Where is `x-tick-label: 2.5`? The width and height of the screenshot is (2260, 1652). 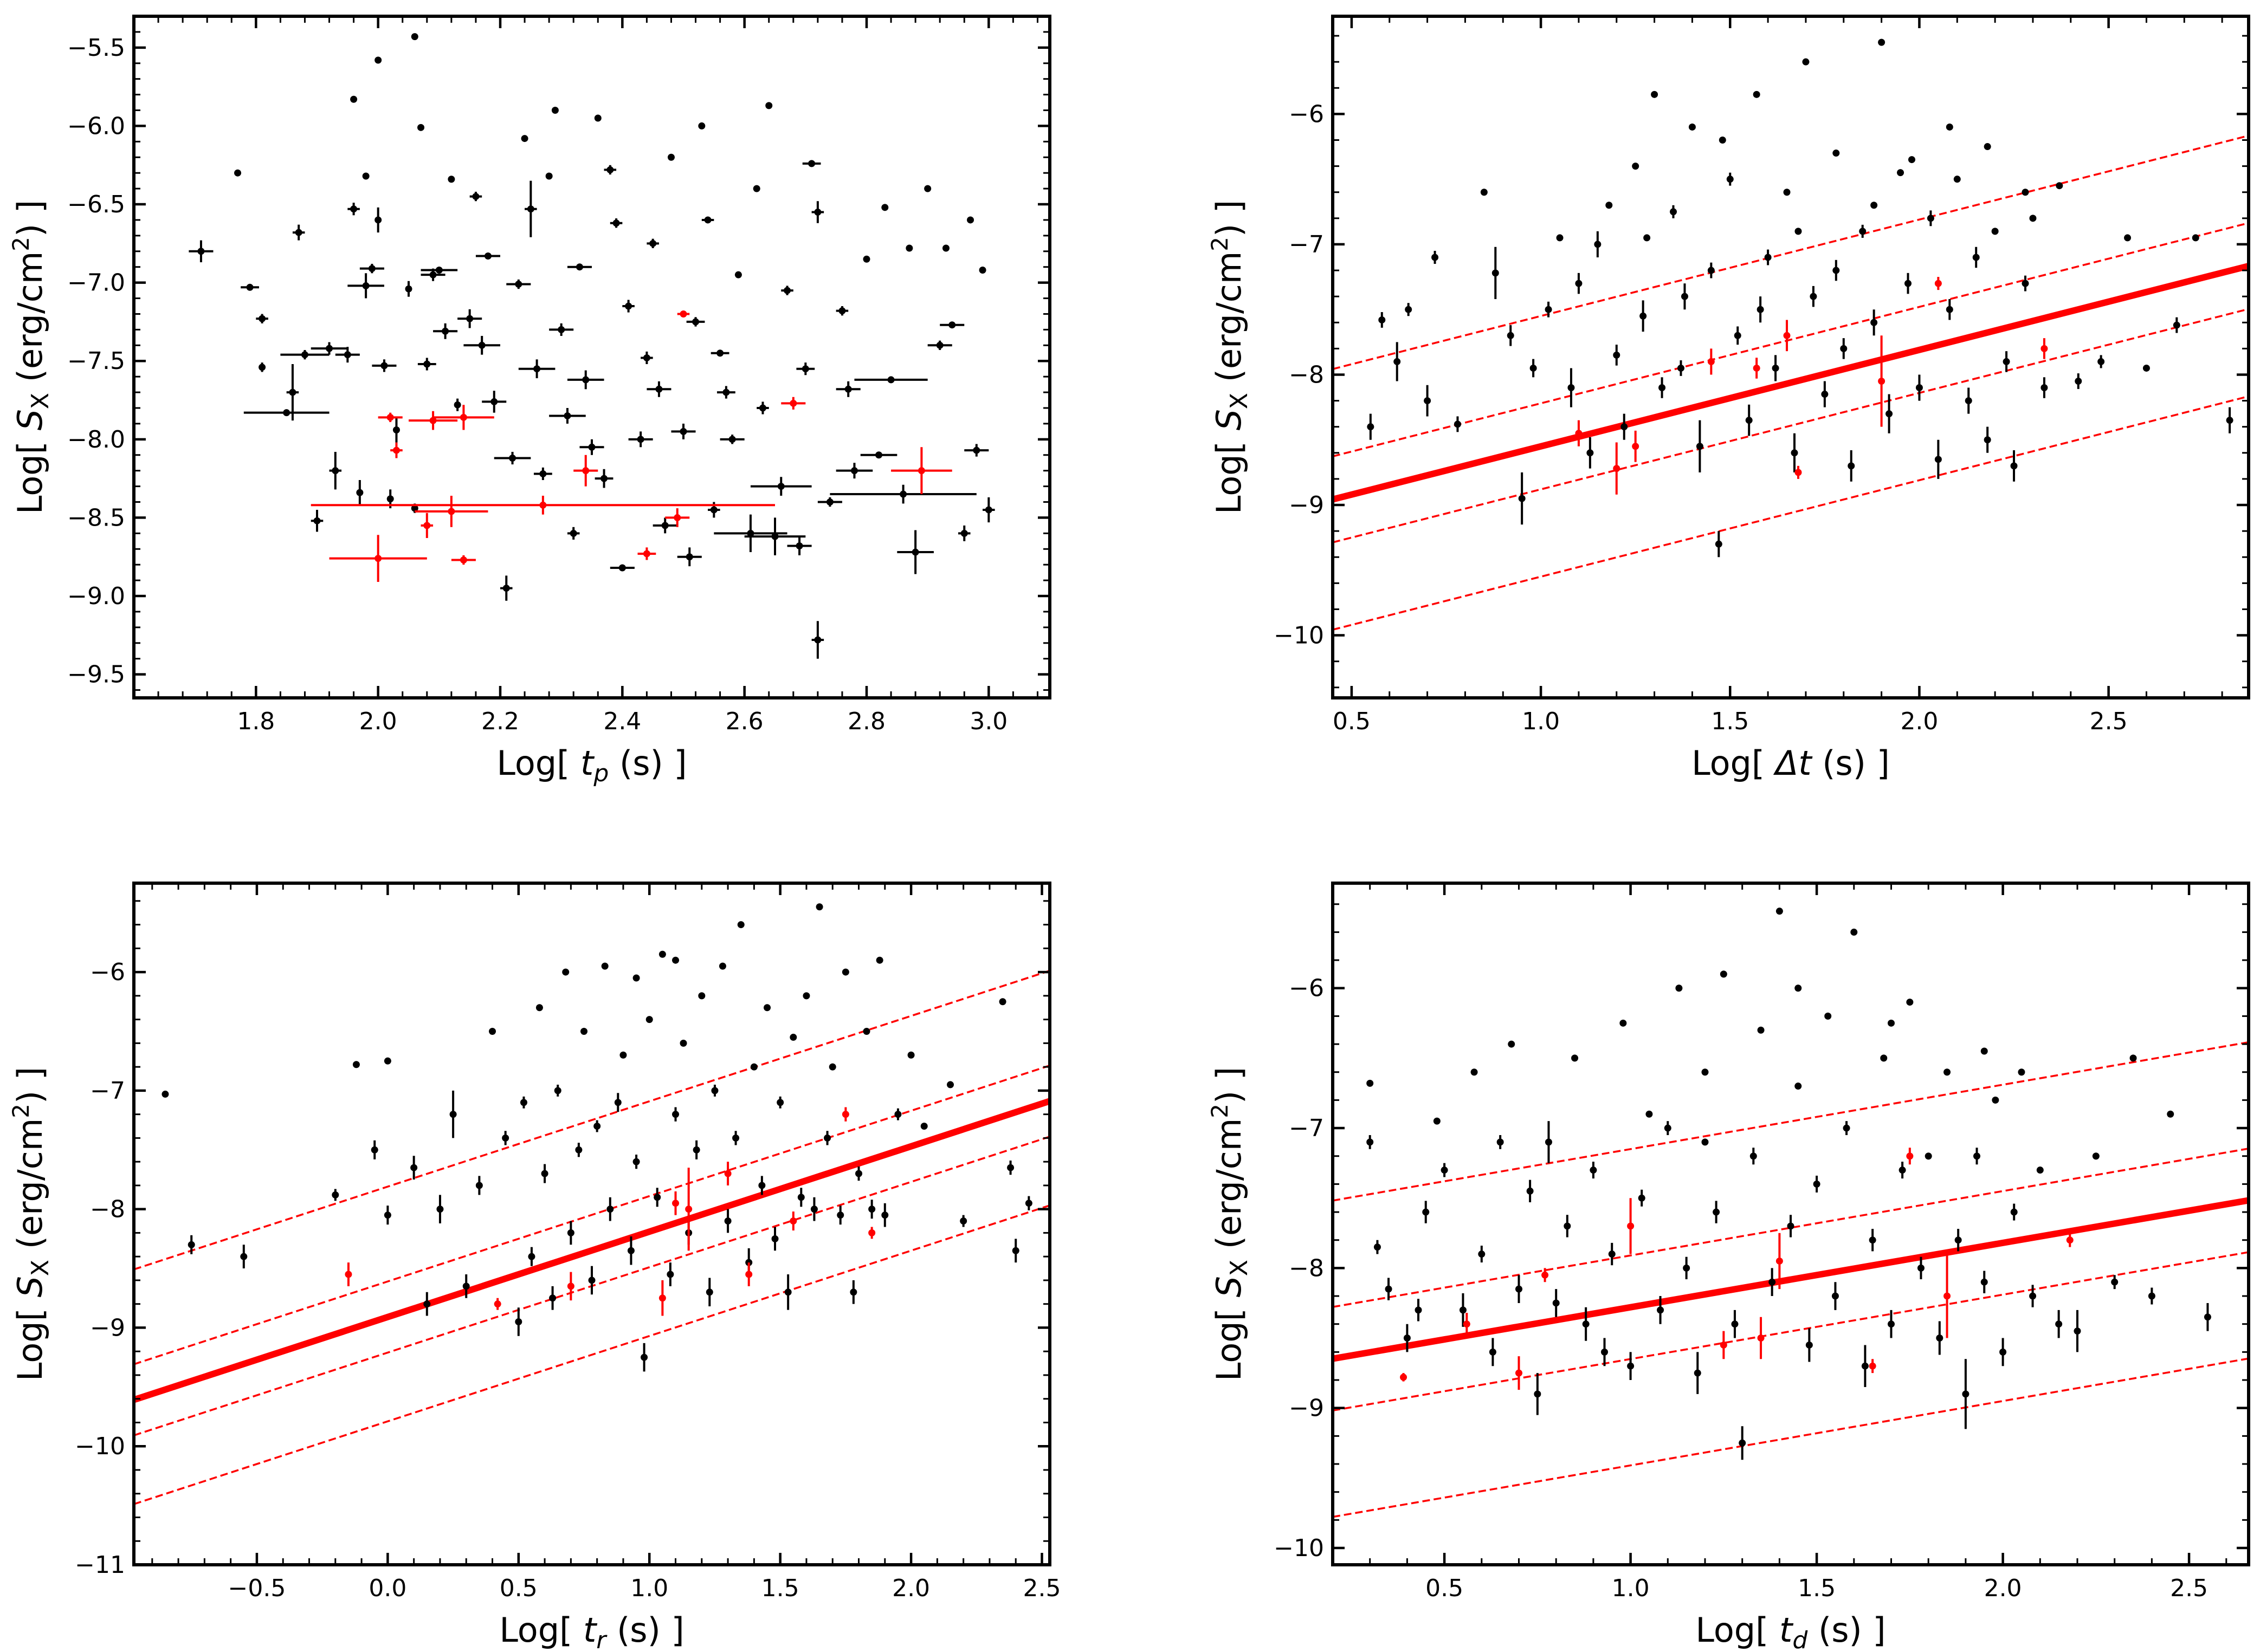
x-tick-label: 2.5 is located at coordinates (2109, 721).